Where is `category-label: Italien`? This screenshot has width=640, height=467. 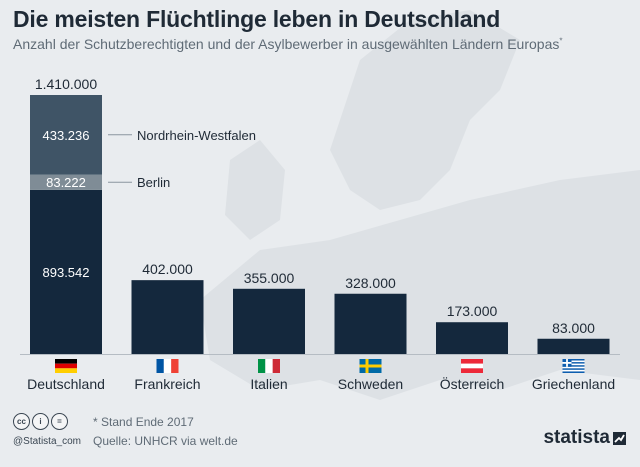
category-label: Italien is located at coordinates (268, 384).